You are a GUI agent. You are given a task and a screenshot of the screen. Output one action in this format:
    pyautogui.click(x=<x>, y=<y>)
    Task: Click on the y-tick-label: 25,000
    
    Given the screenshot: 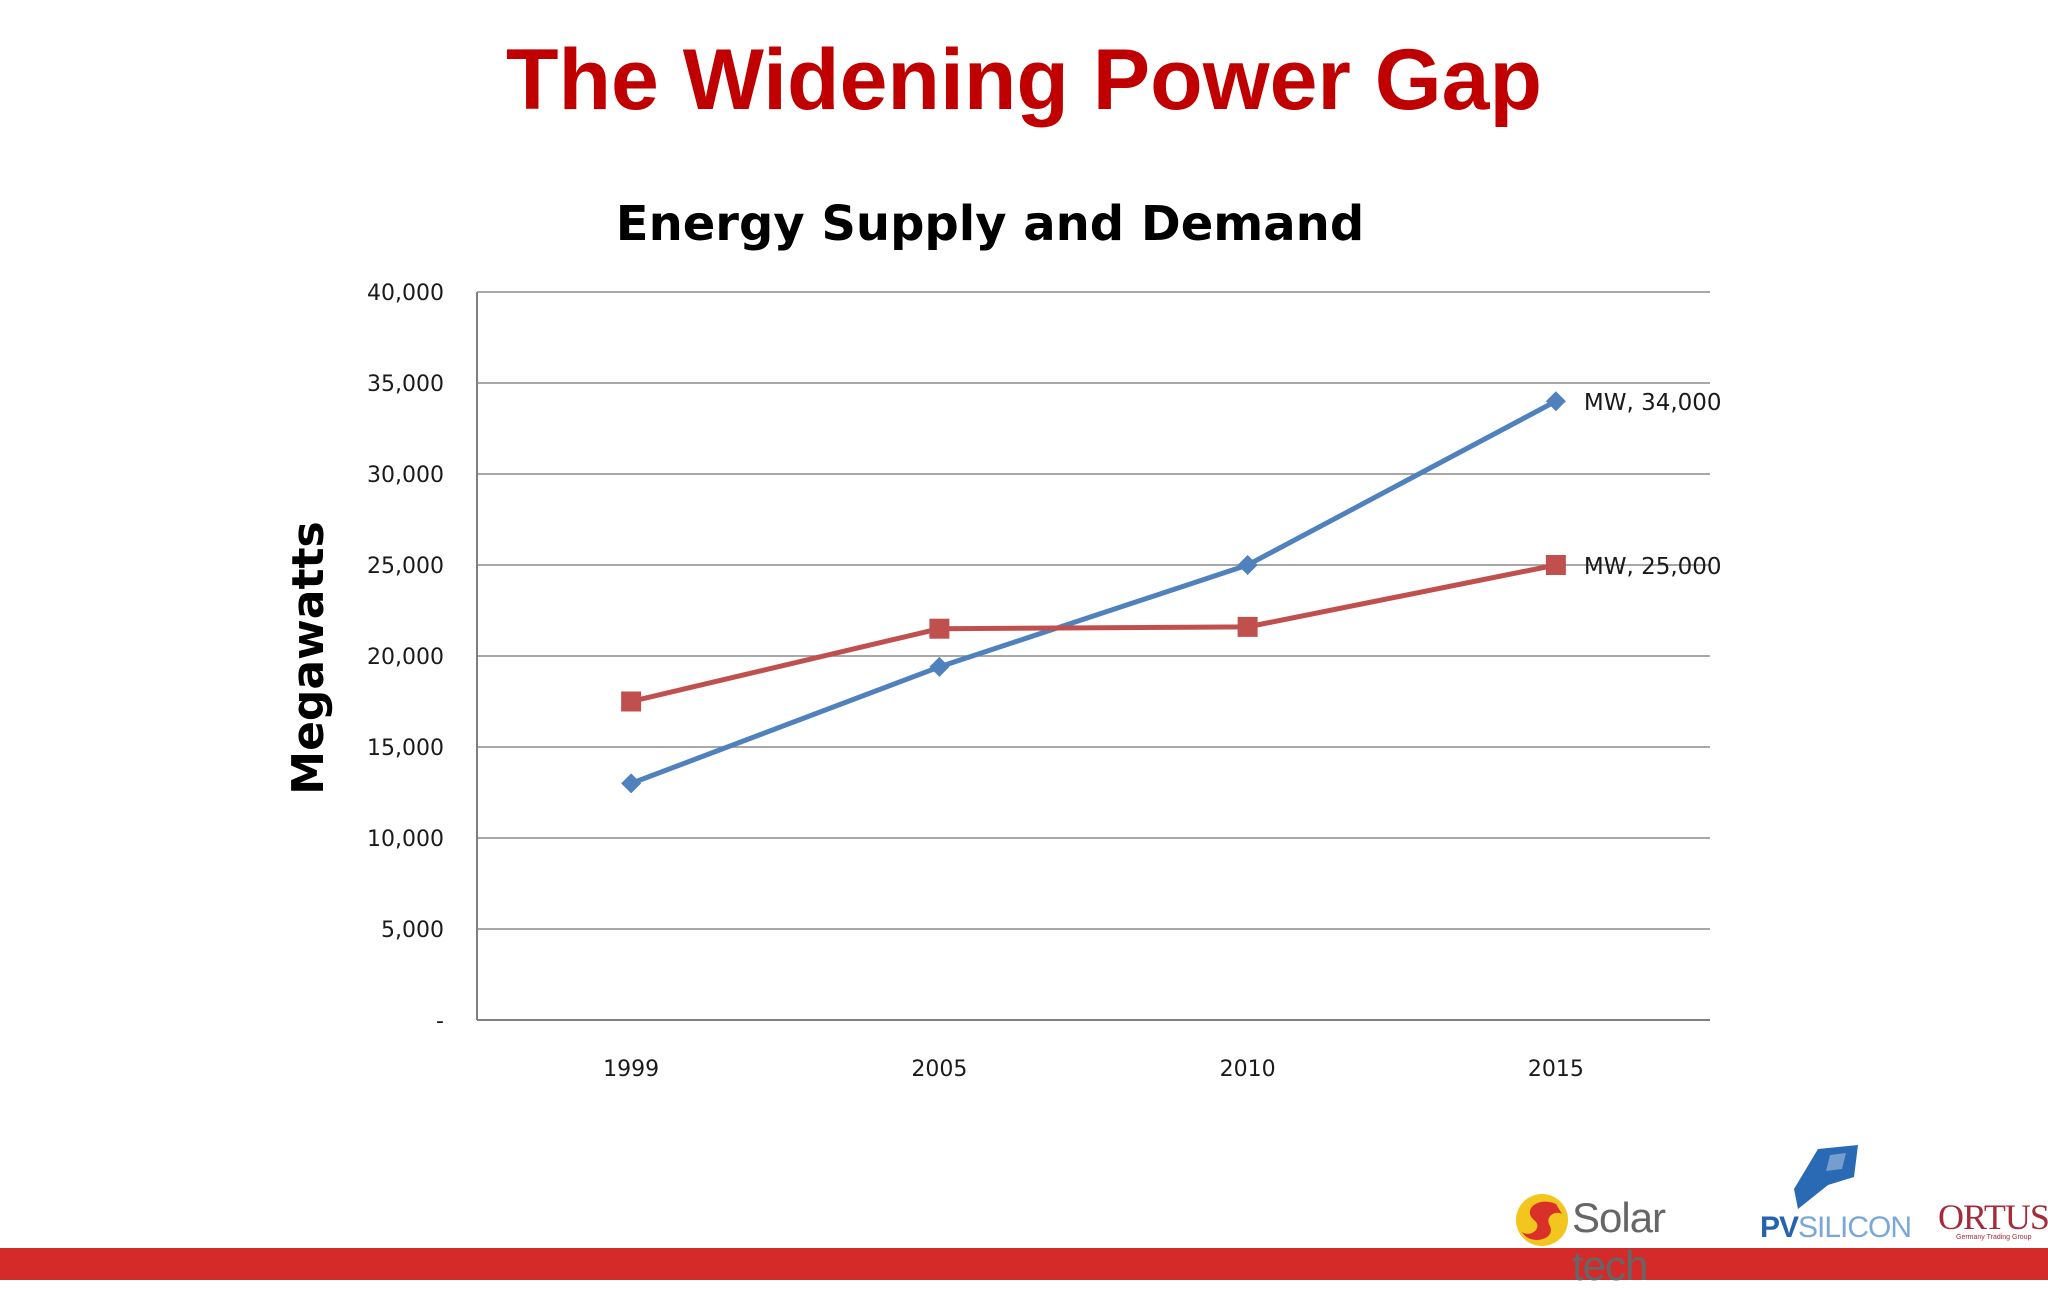 What is the action you would take?
    pyautogui.click(x=405, y=566)
    